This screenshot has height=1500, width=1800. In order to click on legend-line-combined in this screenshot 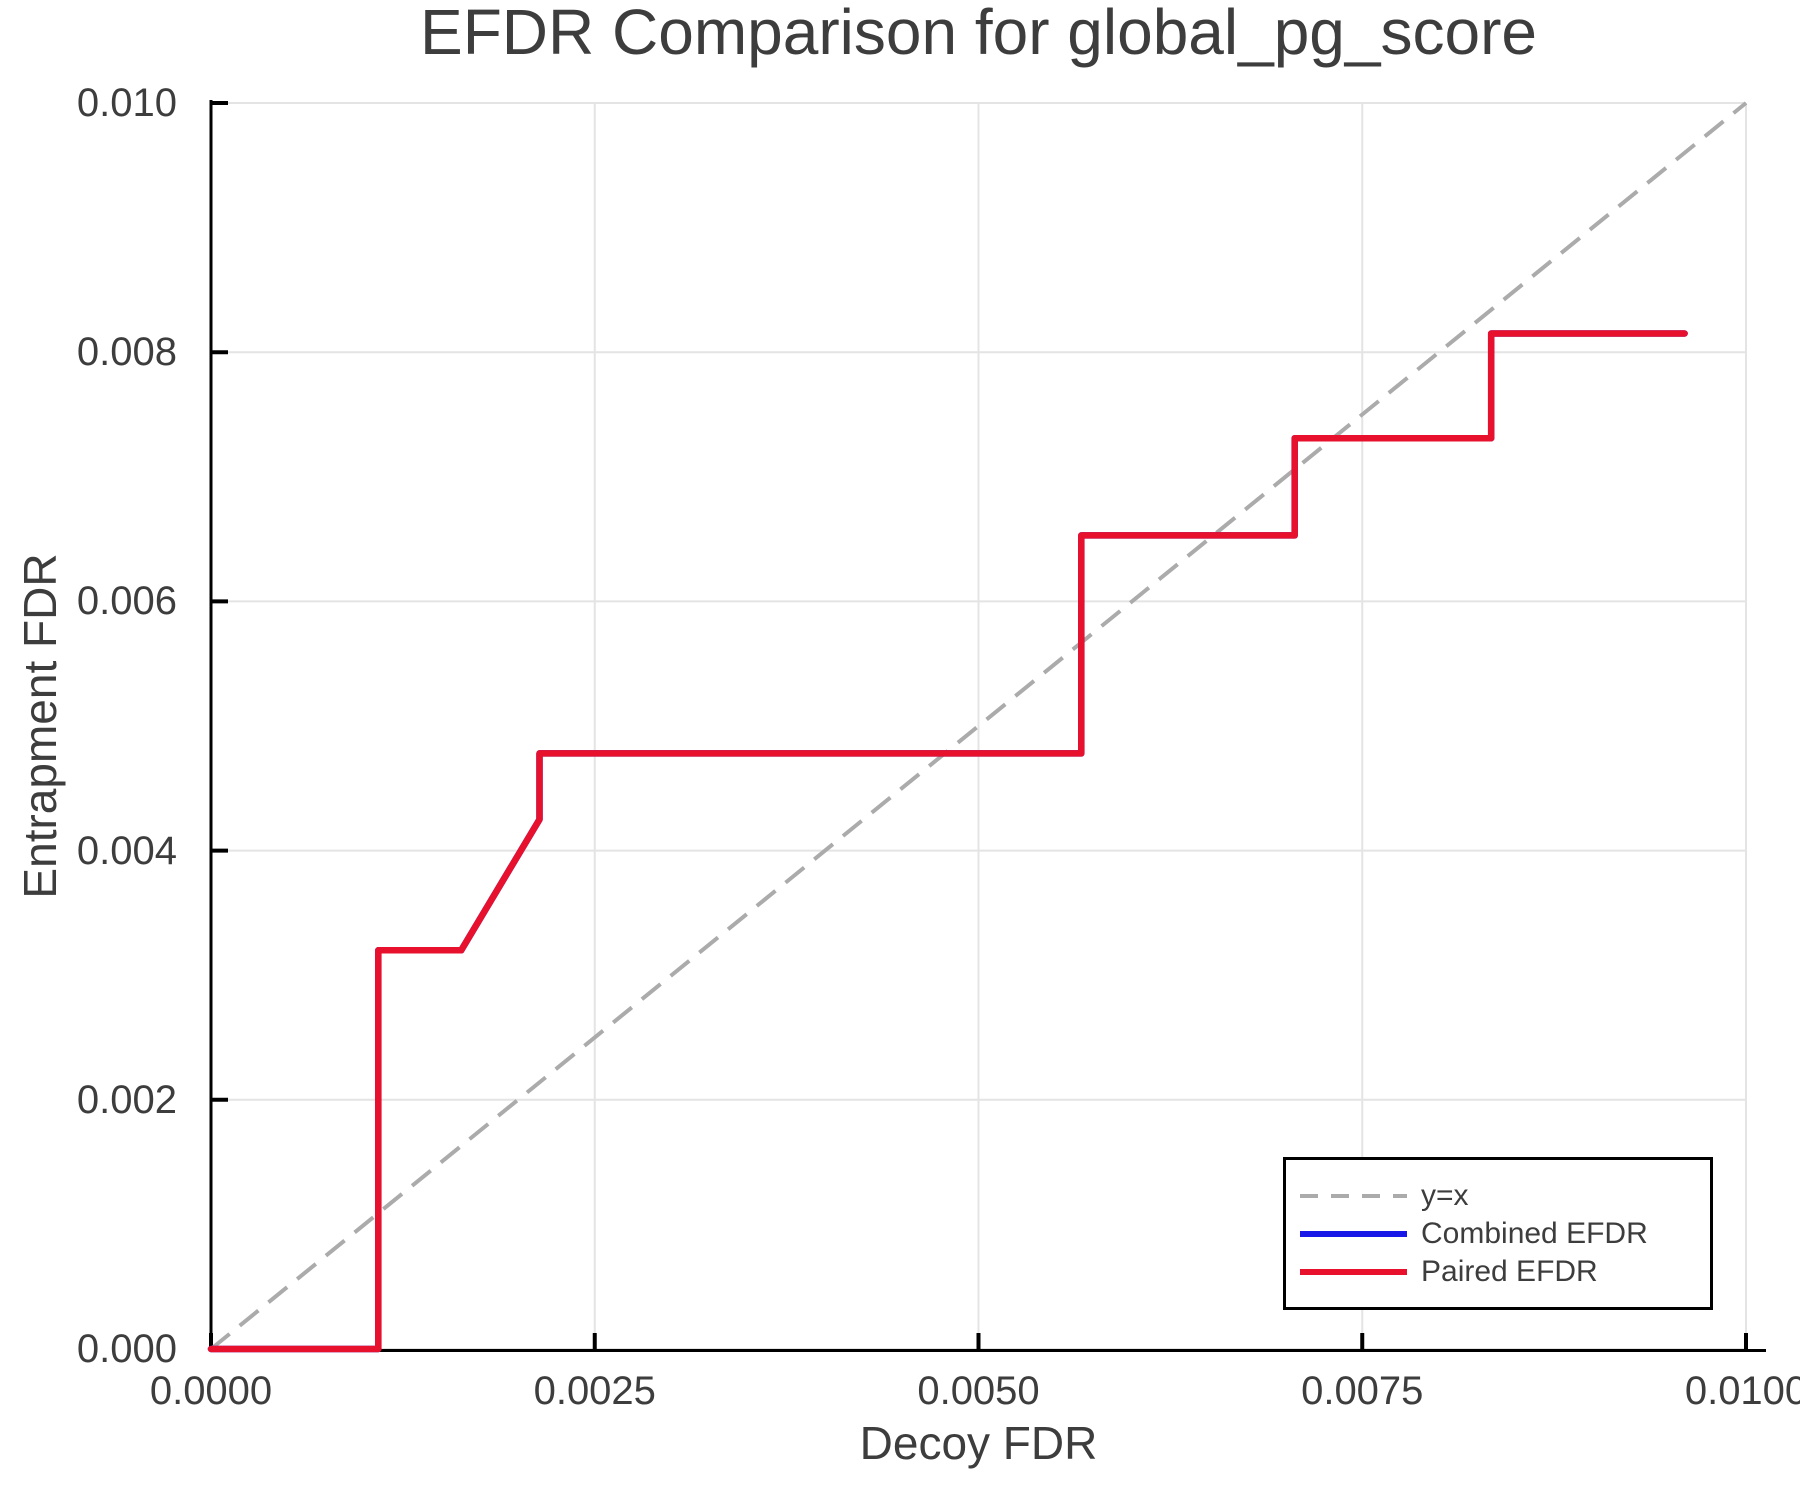, I will do `click(1353, 1233)`.